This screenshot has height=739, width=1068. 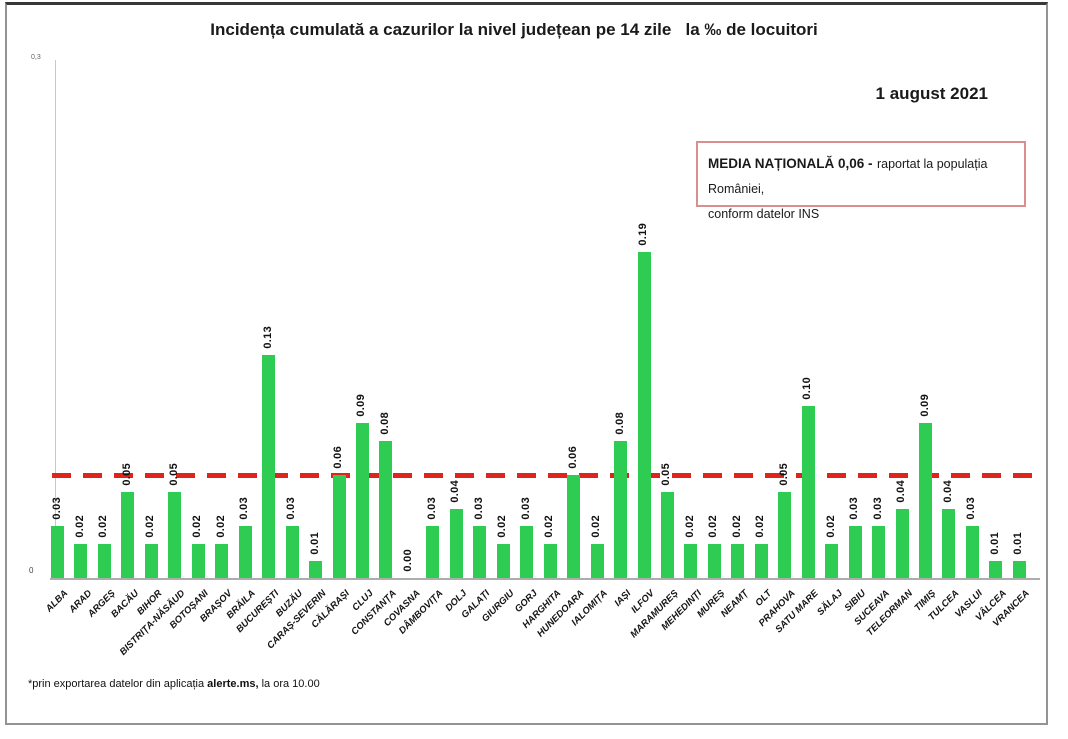 I want to click on legend-title: MEDIA NAȚIONALĂ 0,06 -, so click(x=790, y=163).